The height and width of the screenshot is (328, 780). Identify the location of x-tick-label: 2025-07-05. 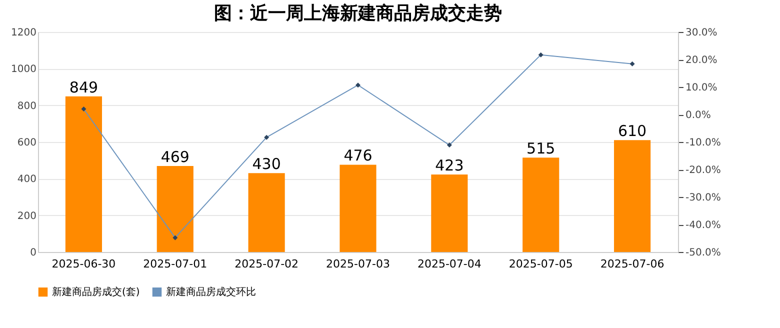
(540, 264).